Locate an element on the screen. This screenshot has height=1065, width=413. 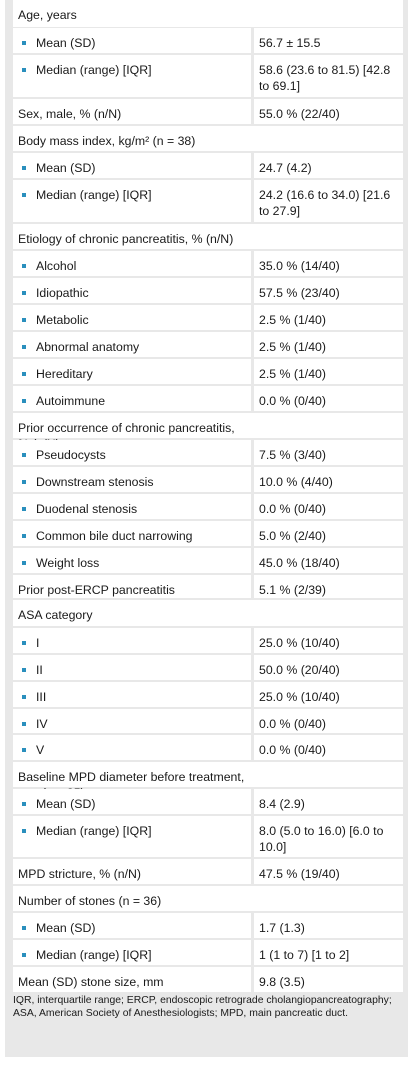
row-value: 8.4 (2.9) is located at coordinates (282, 804).